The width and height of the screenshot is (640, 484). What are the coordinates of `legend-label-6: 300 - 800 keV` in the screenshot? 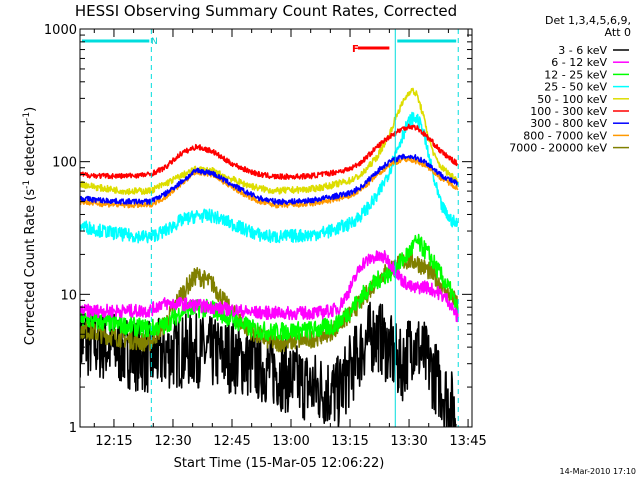 It's located at (568, 123).